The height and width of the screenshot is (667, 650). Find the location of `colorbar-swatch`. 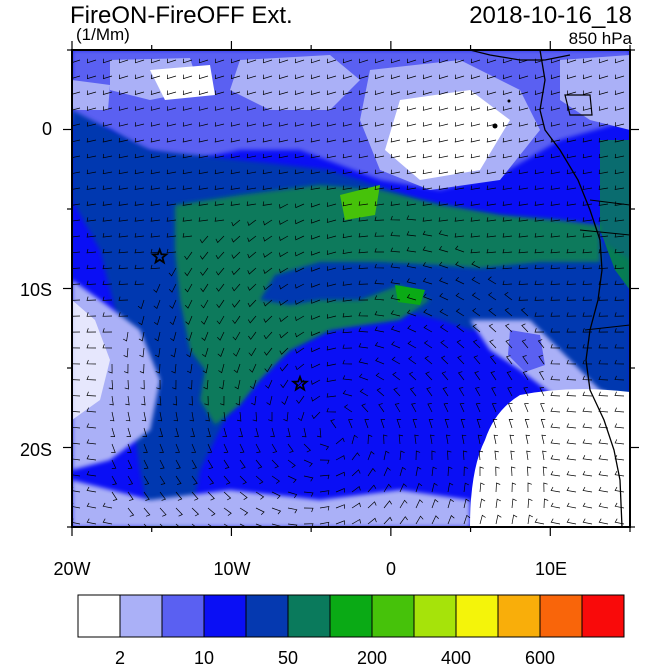

colorbar-swatch is located at coordinates (225, 616).